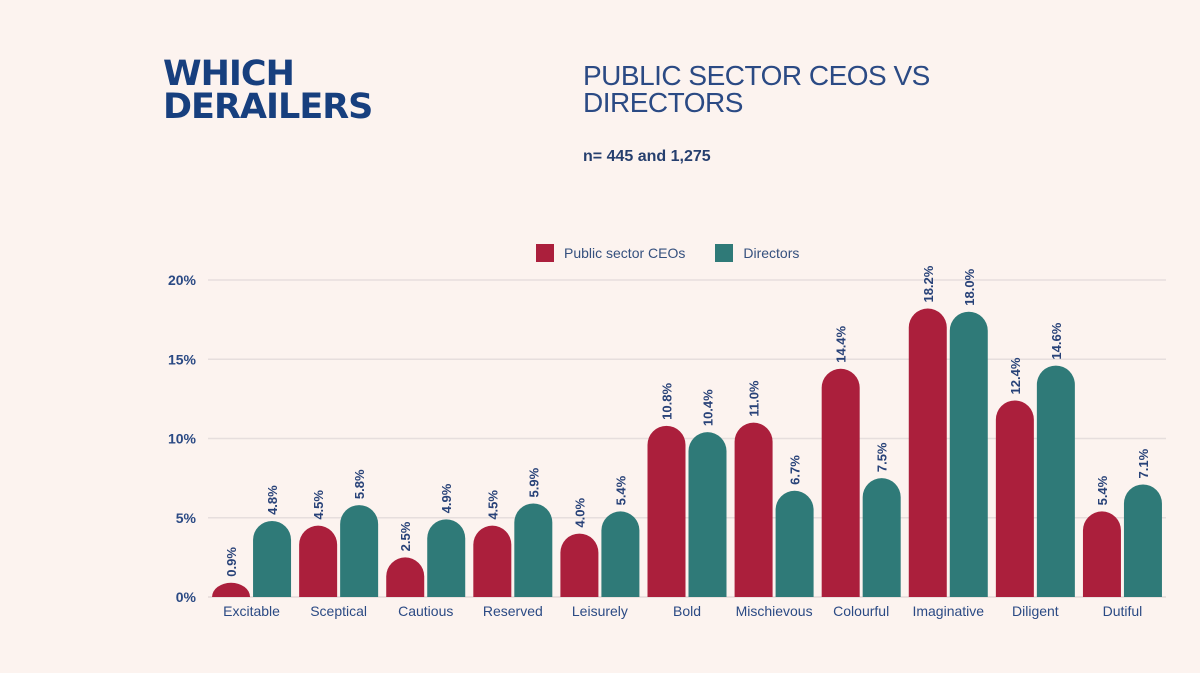  I want to click on data-label: 7.5%, so click(882, 457).